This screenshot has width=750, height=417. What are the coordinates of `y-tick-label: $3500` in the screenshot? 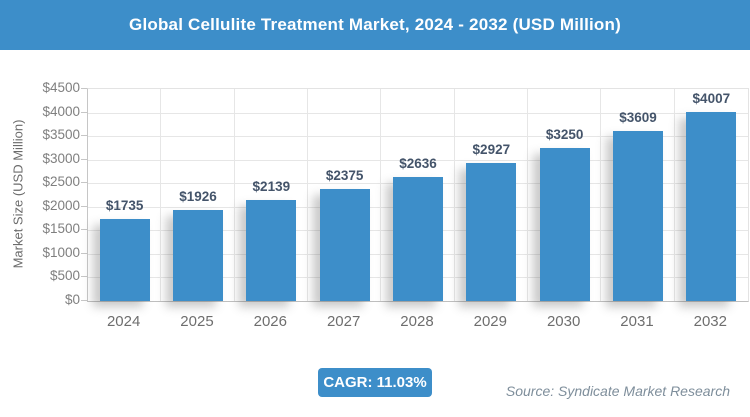 It's located at (61, 135).